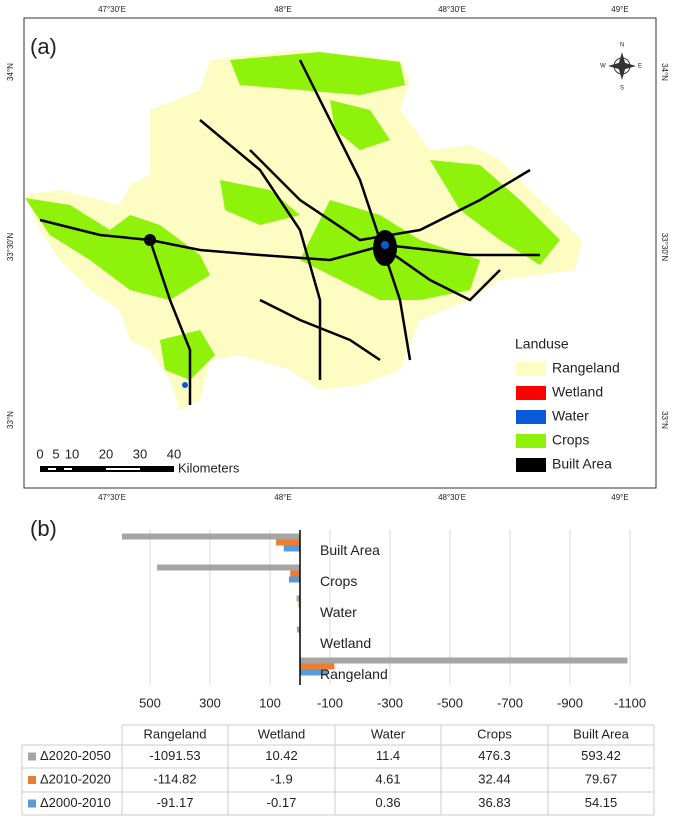  Describe the element at coordinates (450, 702) in the screenshot. I see `x-tick-label: -500` at that location.